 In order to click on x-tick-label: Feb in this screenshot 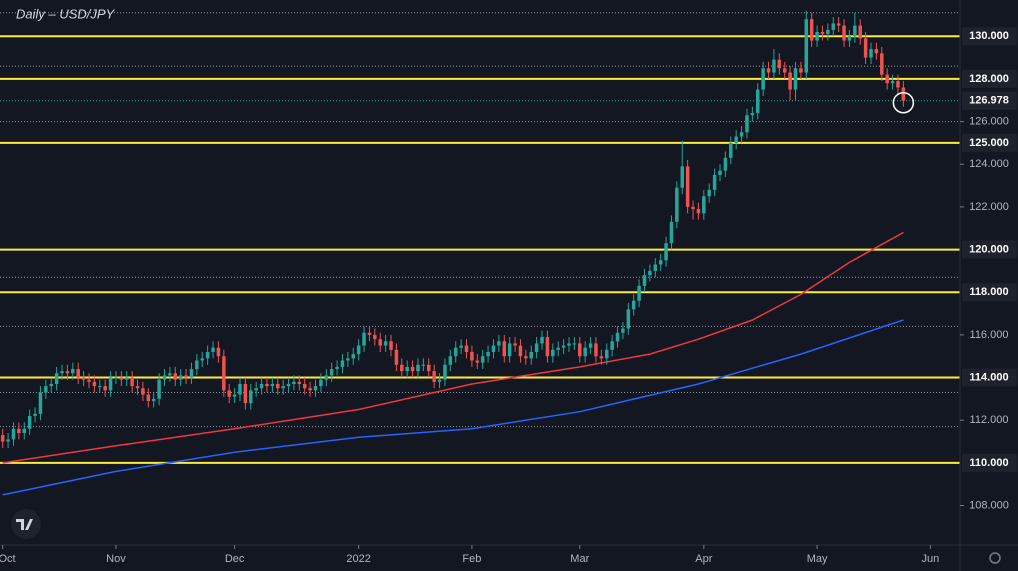, I will do `click(471, 559)`.